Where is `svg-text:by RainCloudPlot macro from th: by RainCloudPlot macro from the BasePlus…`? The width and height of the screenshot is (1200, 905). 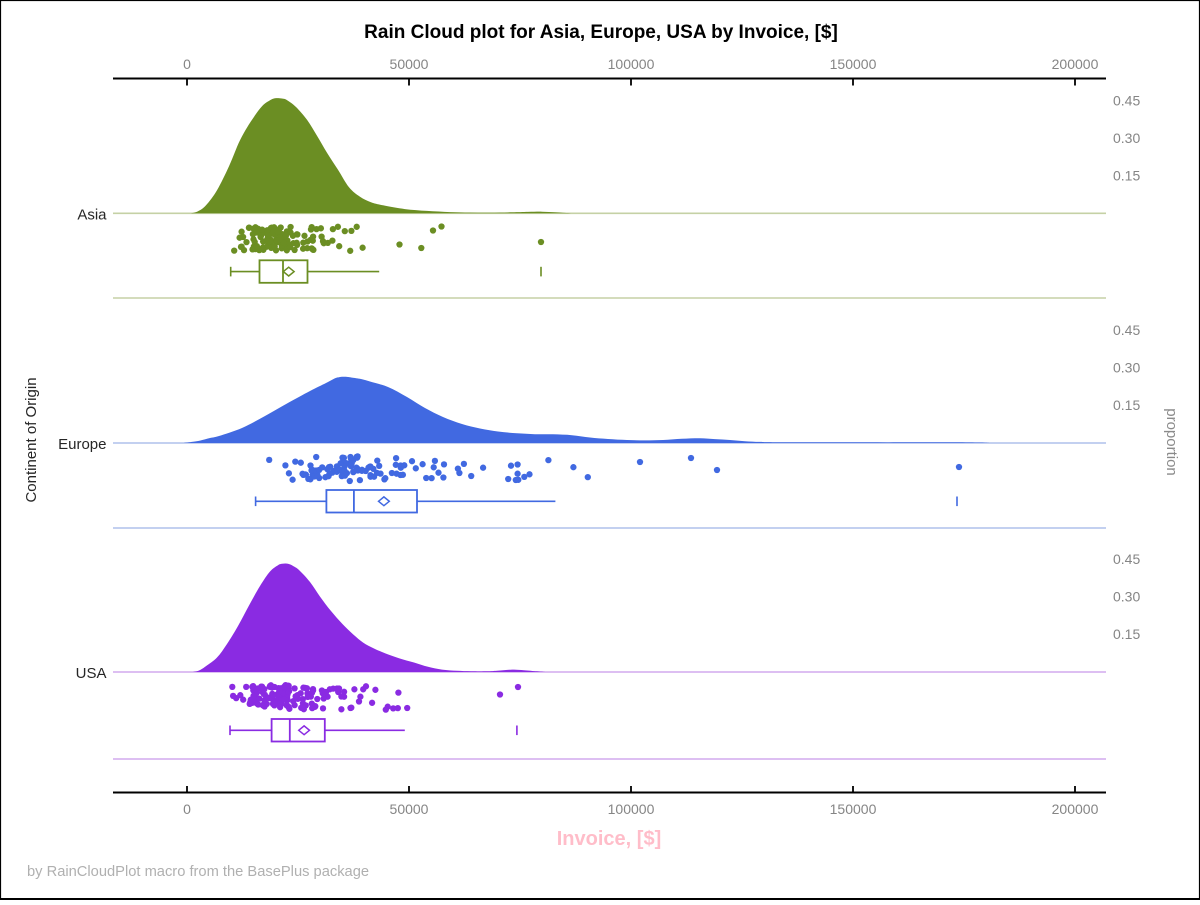 svg-text:by RainCloudPlot macro from th: by RainCloudPlot macro from the BasePlus… is located at coordinates (198, 872).